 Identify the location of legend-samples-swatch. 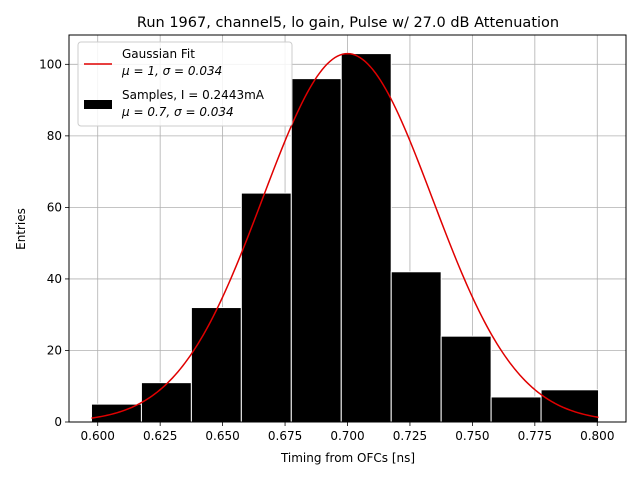
(98, 104).